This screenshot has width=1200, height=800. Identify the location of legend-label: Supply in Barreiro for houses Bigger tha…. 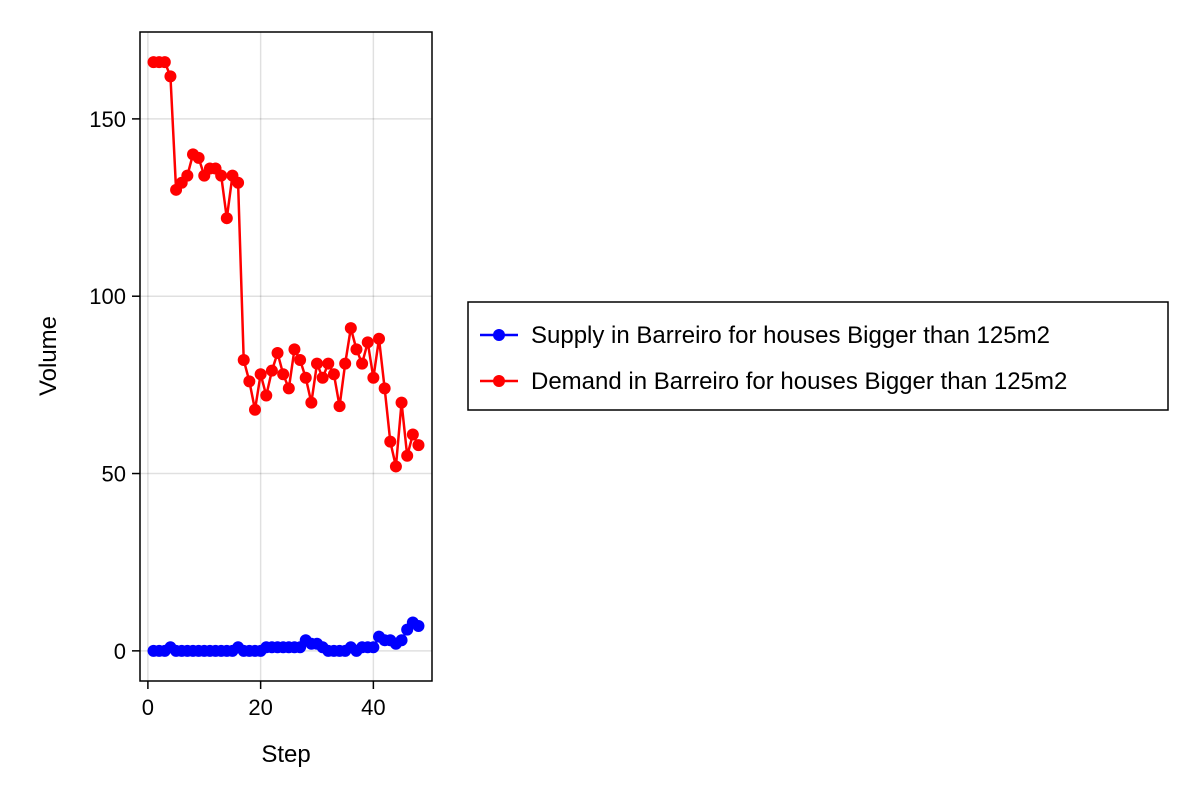
(790, 335).